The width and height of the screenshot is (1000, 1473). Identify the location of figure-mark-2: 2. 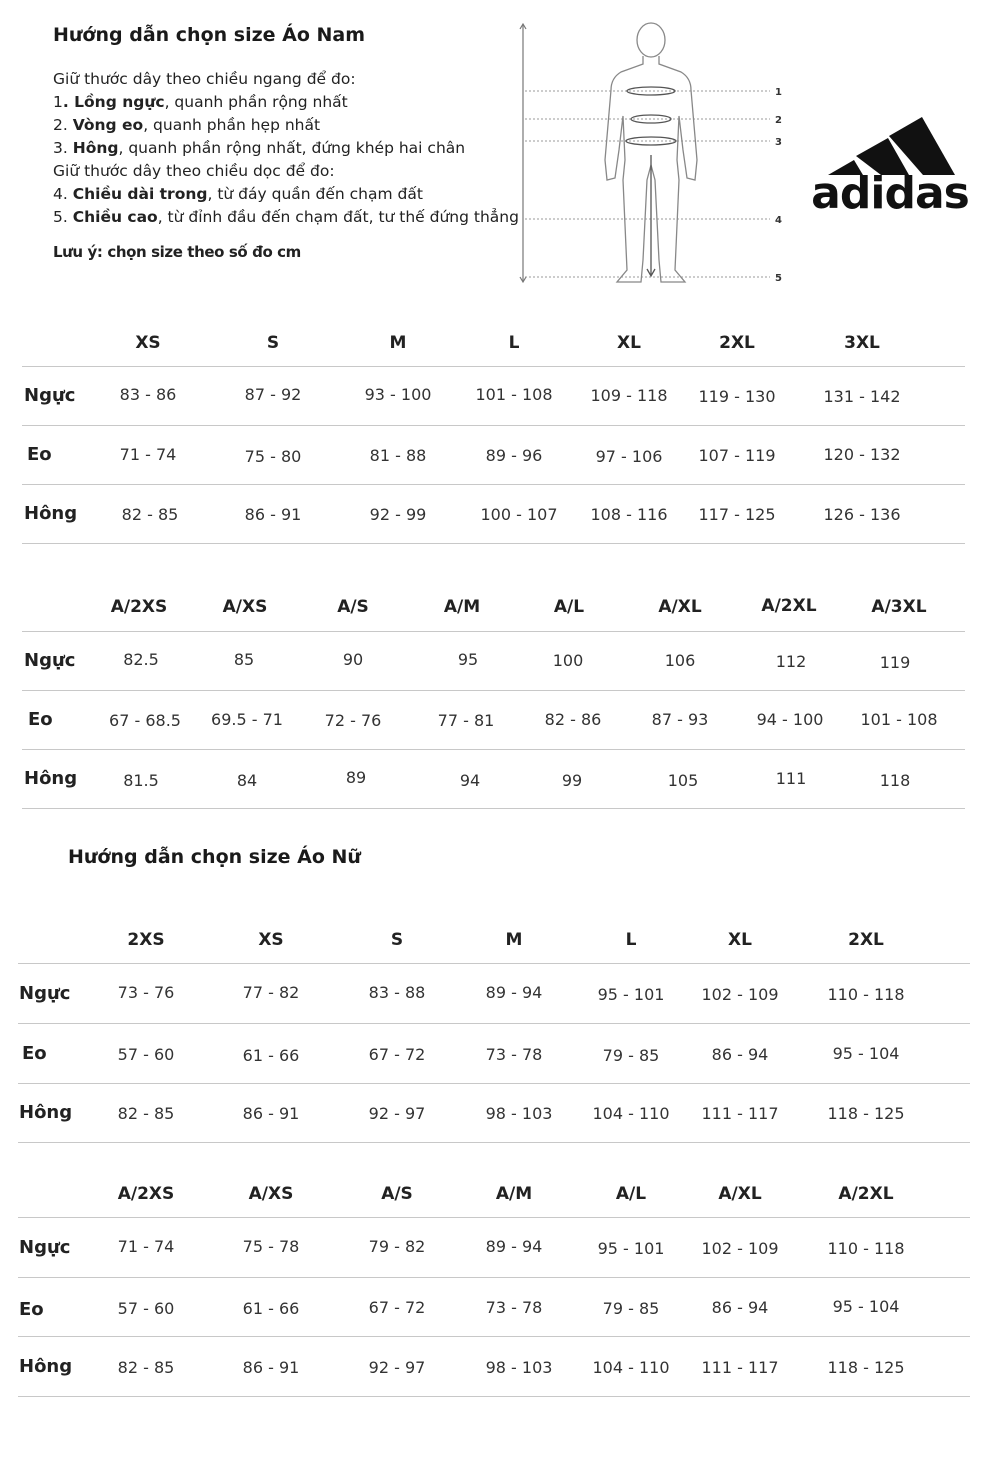
(778, 120).